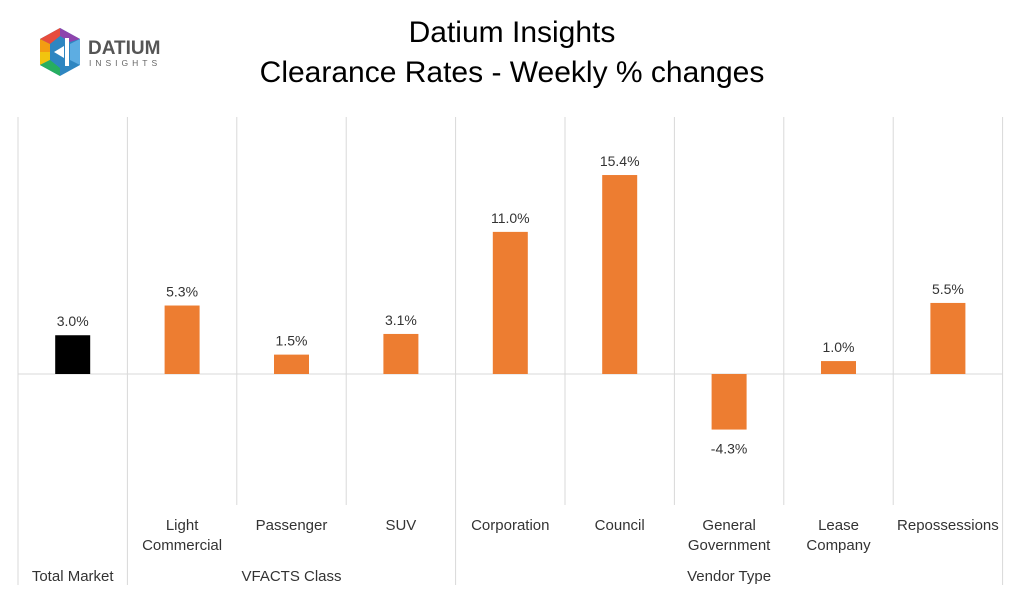  What do you see at coordinates (948, 525) in the screenshot?
I see `category-label: Repossessions` at bounding box center [948, 525].